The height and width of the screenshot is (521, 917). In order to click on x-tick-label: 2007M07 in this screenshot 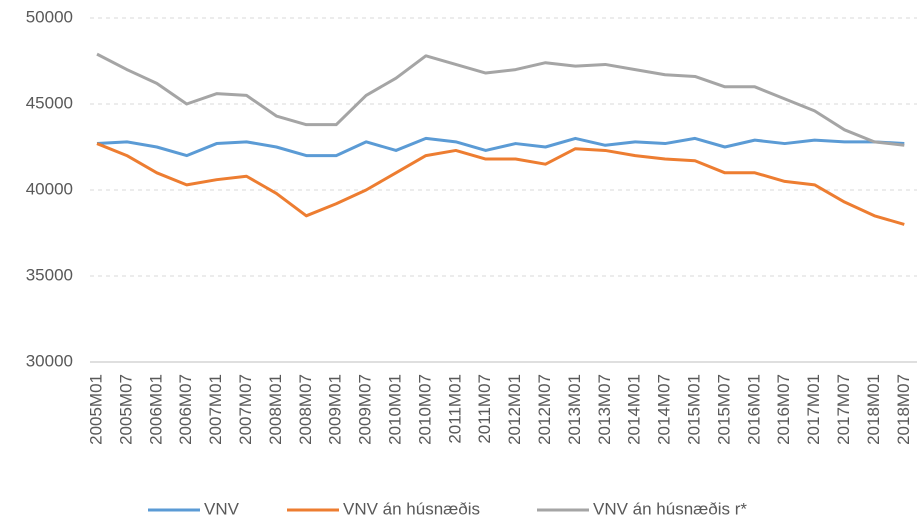, I will do `click(245, 409)`.